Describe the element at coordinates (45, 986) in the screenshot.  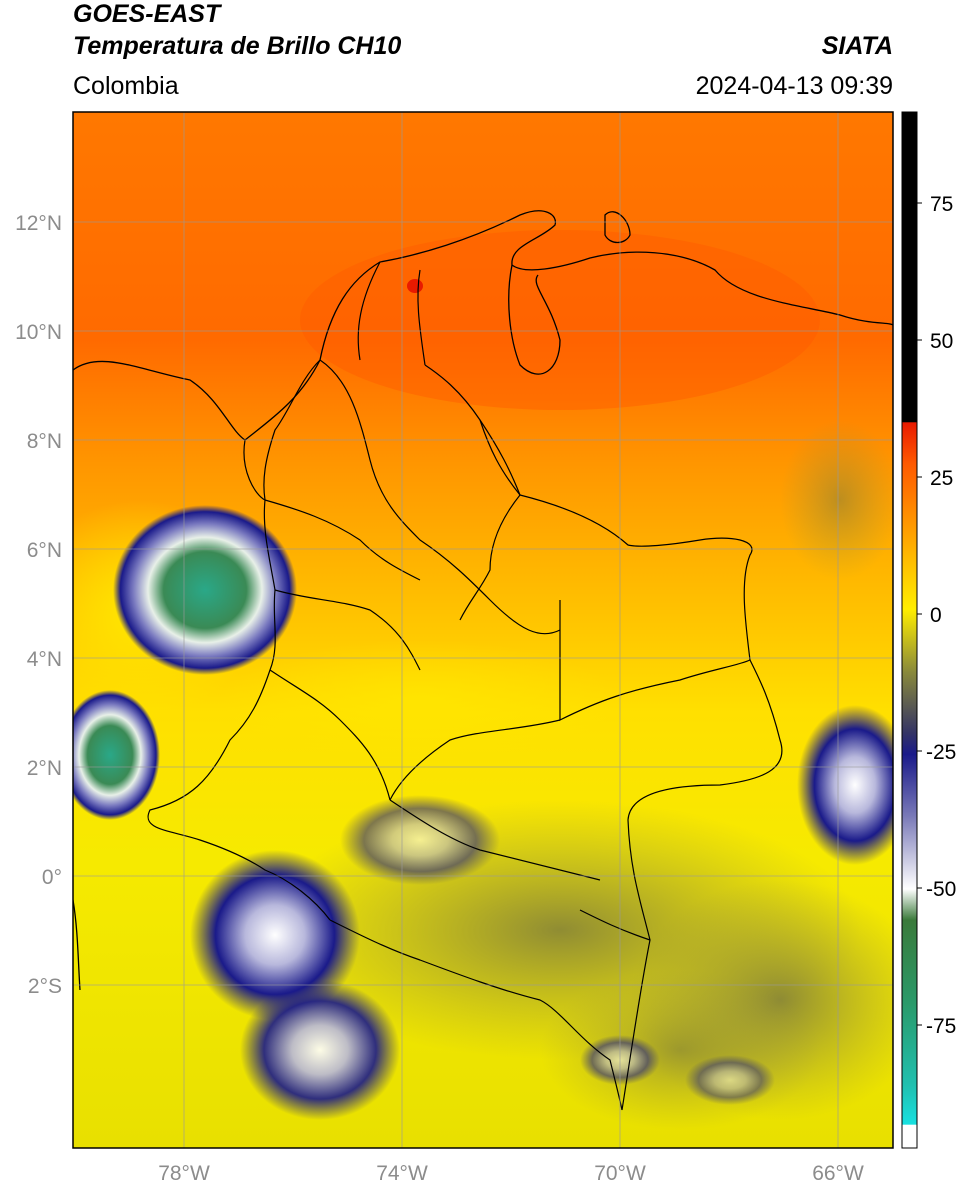
I see `lat-label: 2°S` at that location.